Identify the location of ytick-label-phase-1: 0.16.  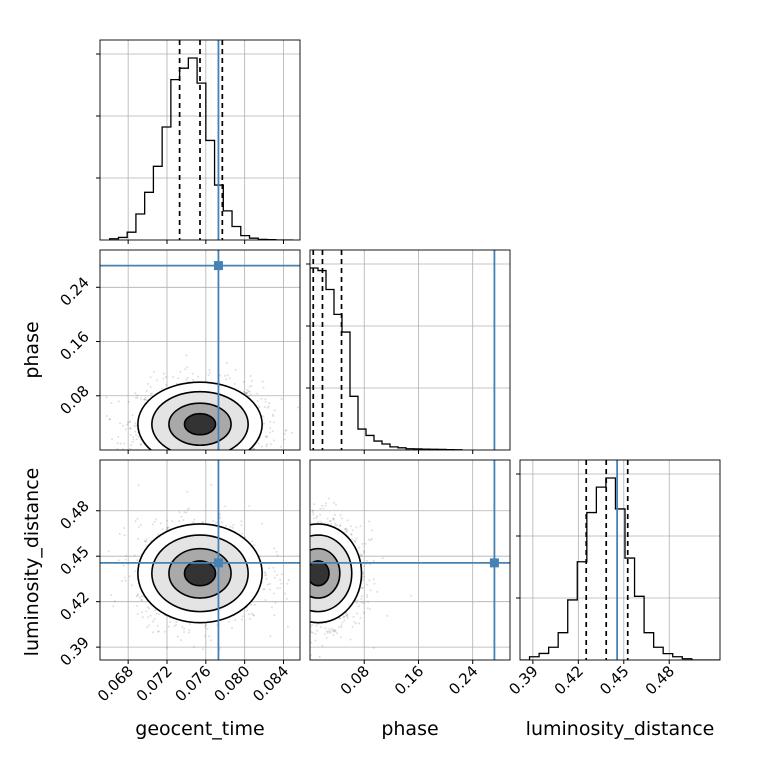
(74, 346).